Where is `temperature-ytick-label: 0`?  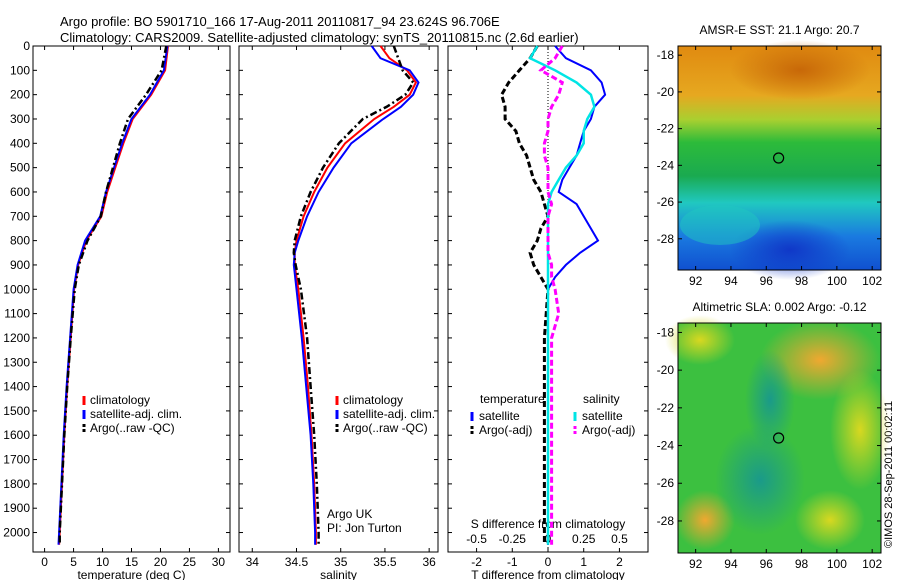
temperature-ytick-label: 0 is located at coordinates (26, 46).